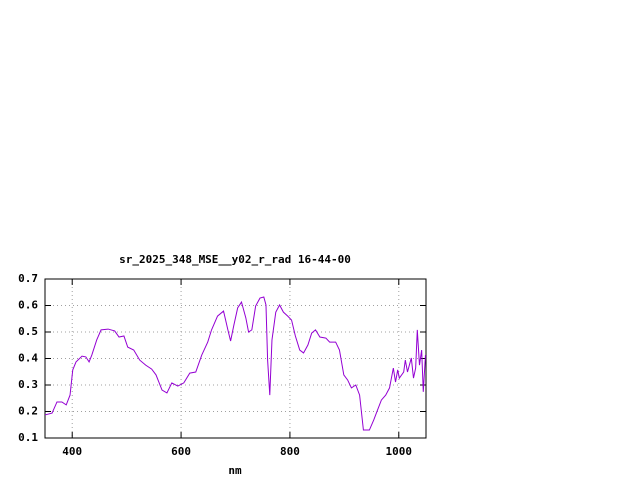 The image size is (640, 480). I want to click on x-tick-label: 800, so click(290, 451).